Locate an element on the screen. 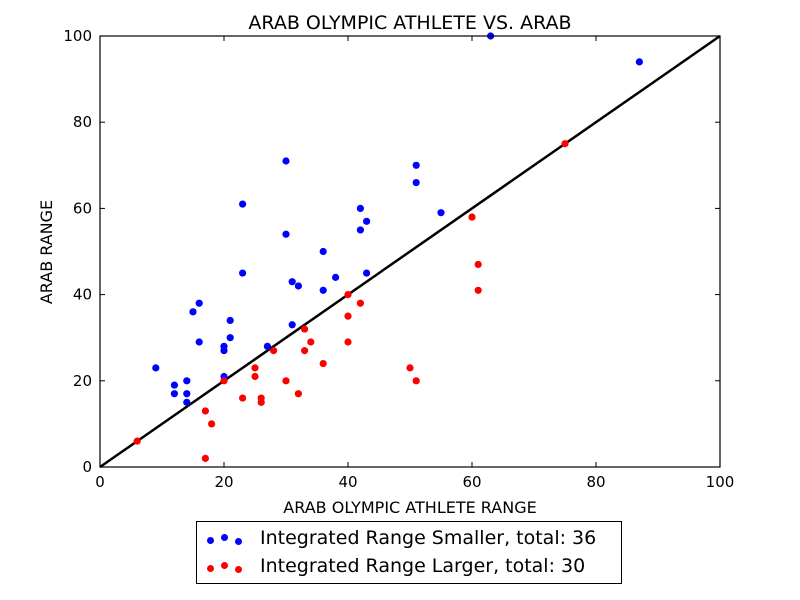  chart-title: ARAB OLYMPIC ATHLETE VS. ARAB is located at coordinates (409, 23).